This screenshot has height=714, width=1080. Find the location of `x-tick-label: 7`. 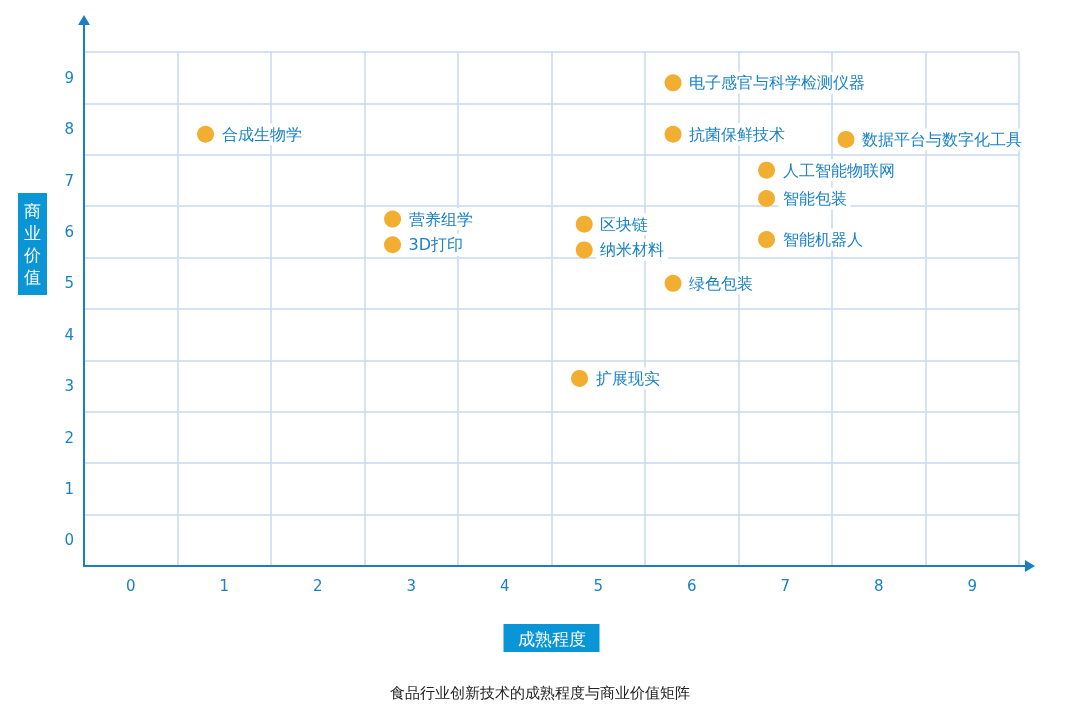

x-tick-label: 7 is located at coordinates (785, 585).